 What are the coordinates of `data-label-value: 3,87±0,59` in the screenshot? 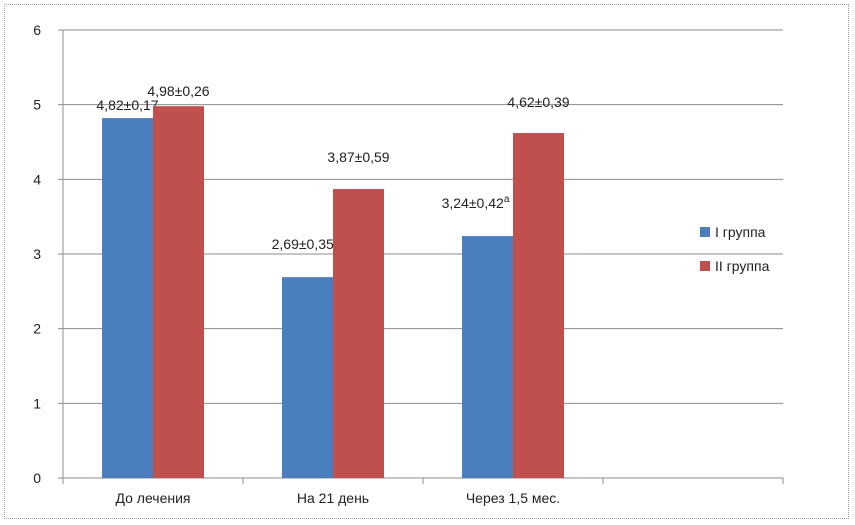 It's located at (358, 157).